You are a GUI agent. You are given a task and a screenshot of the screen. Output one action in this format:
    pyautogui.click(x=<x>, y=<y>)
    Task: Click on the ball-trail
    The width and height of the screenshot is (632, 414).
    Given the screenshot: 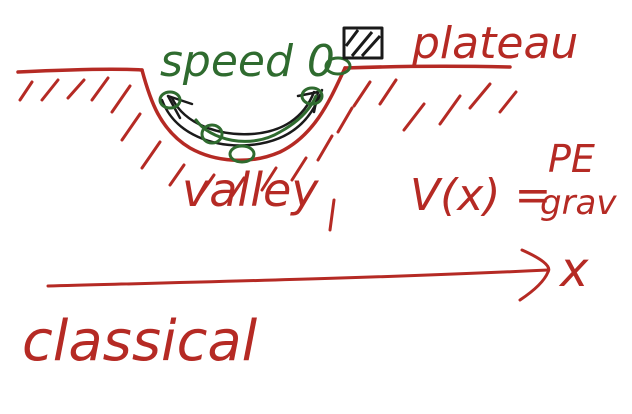 What is the action you would take?
    pyautogui.click(x=256, y=118)
    